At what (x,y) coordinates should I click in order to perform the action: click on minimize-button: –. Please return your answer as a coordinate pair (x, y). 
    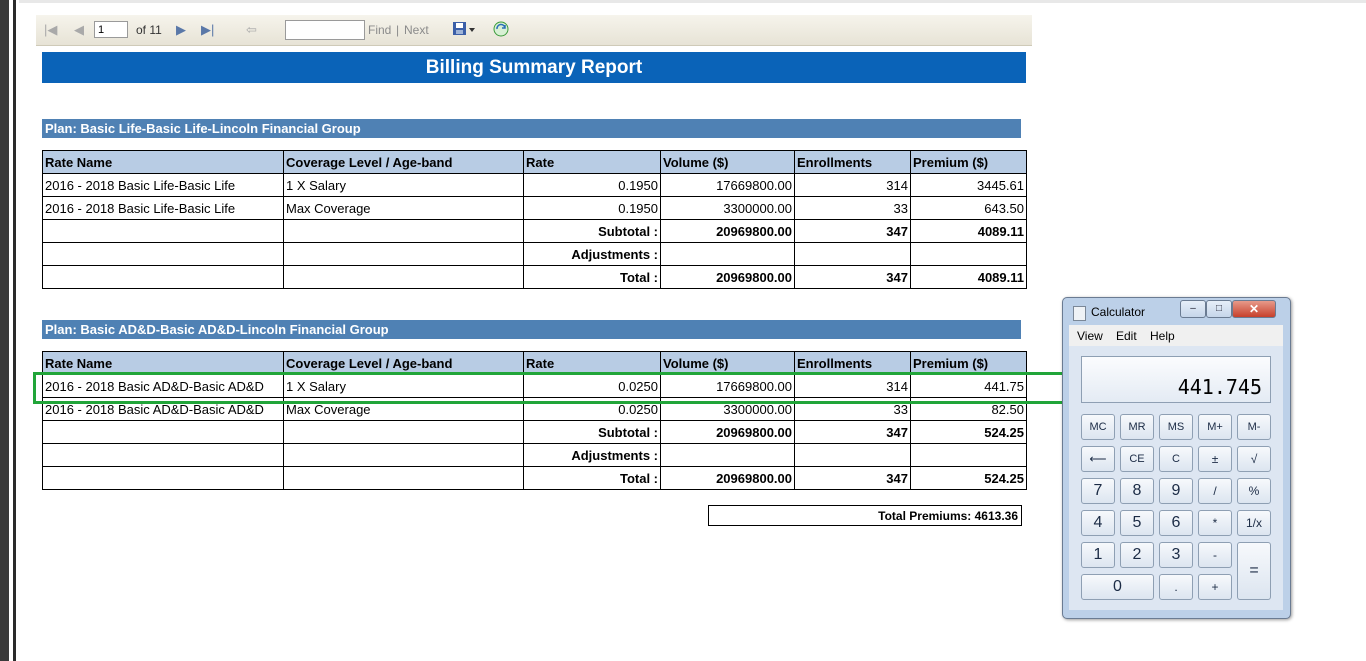
    Looking at the image, I should click on (1193, 309).